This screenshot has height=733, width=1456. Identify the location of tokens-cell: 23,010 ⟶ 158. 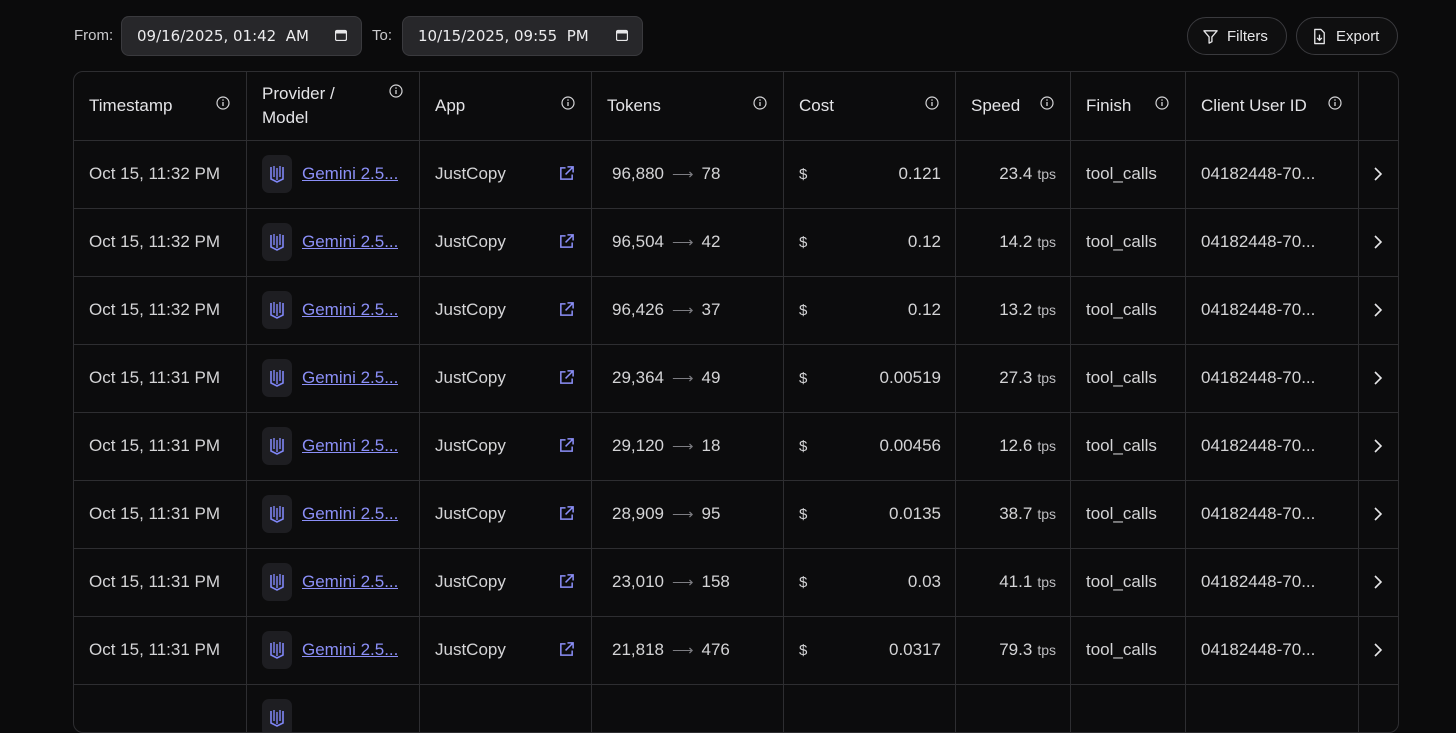
(688, 582).